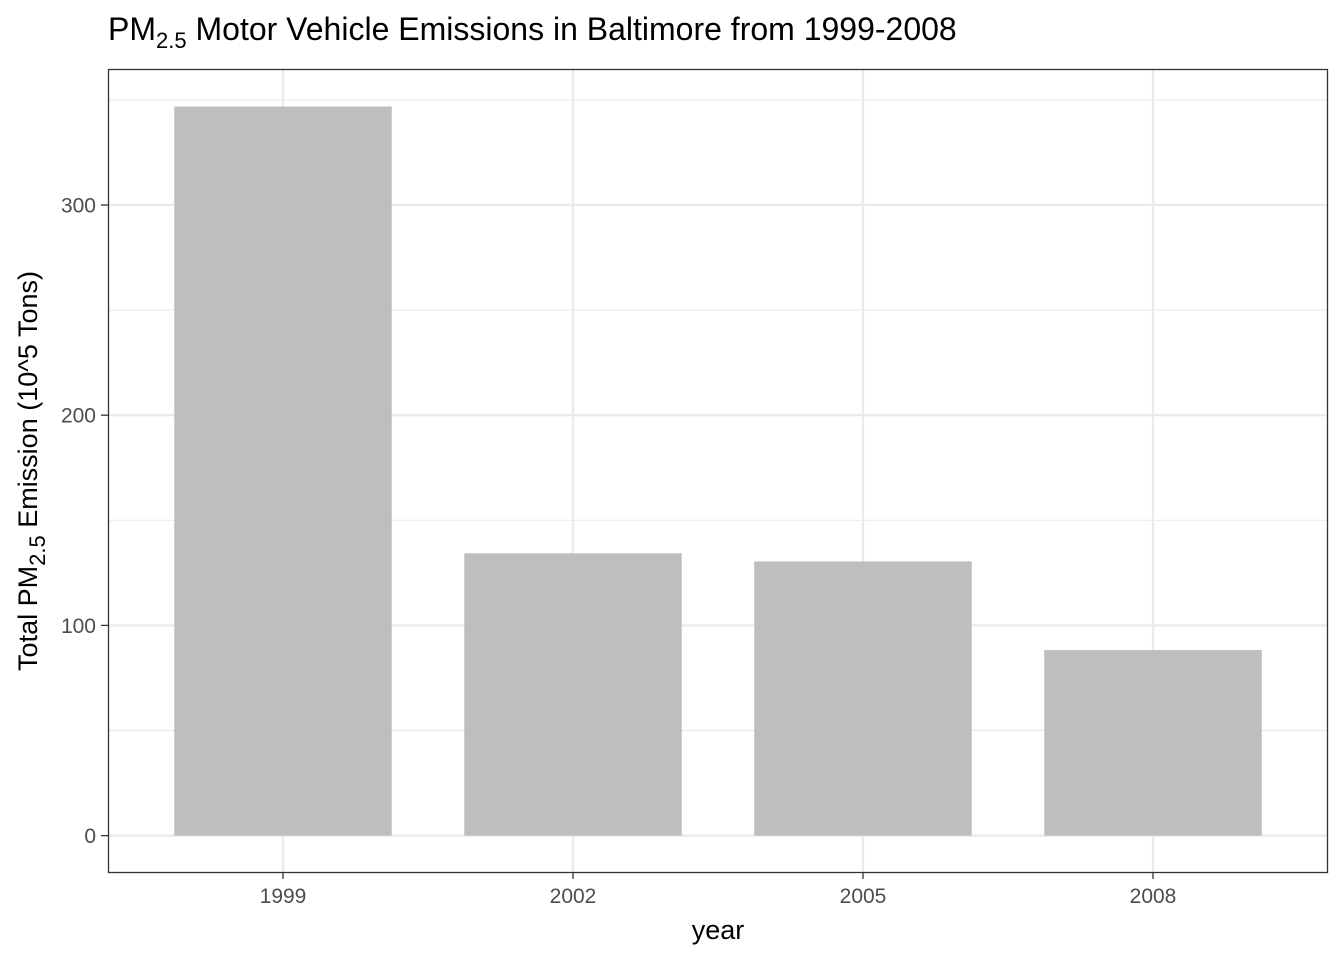 The image size is (1344, 960). Describe the element at coordinates (718, 930) in the screenshot. I see `x-axis-title: year` at that location.